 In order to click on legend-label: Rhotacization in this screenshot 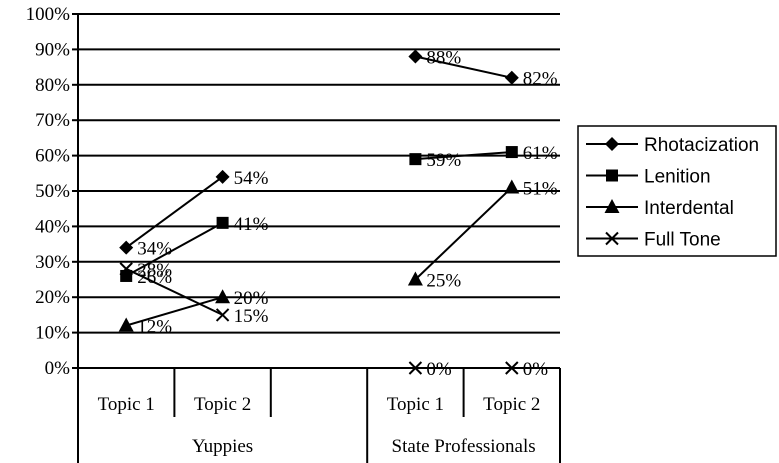, I will do `click(701, 145)`.